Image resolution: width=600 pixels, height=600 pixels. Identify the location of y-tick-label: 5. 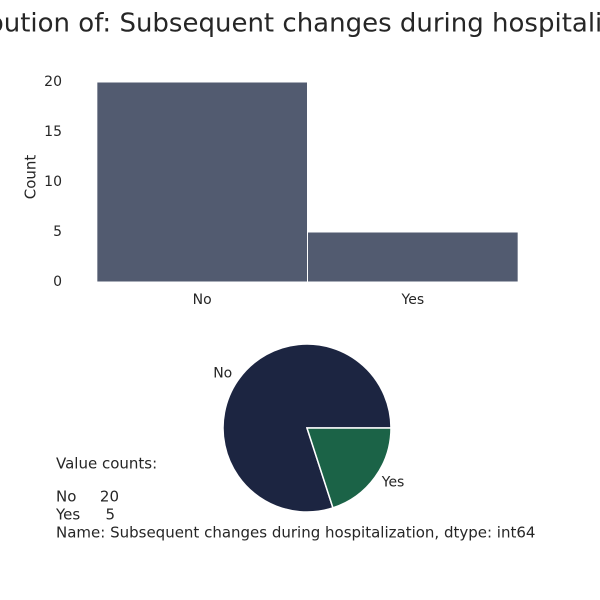
(57, 232).